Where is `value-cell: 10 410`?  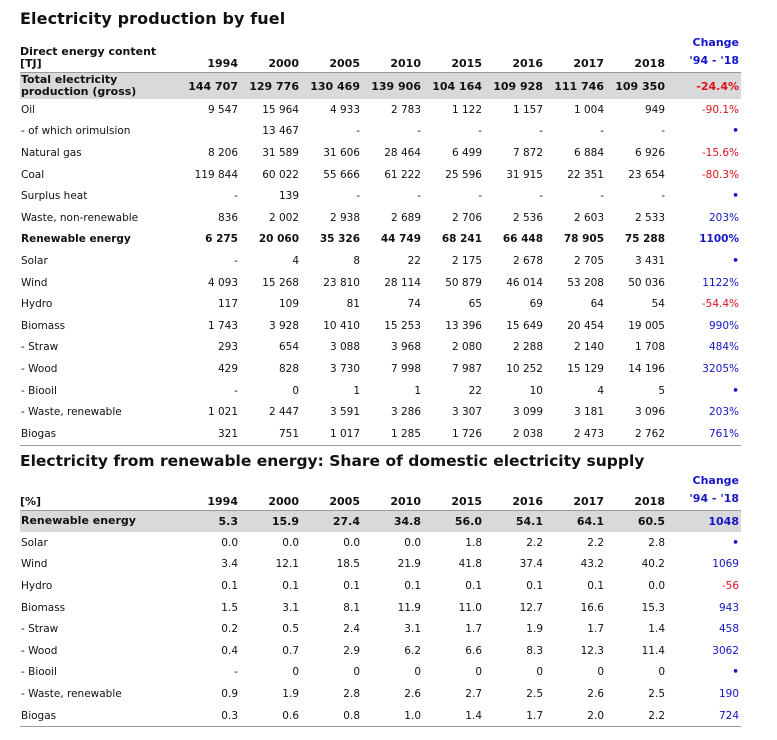
value-cell: 10 410 is located at coordinates (341, 325).